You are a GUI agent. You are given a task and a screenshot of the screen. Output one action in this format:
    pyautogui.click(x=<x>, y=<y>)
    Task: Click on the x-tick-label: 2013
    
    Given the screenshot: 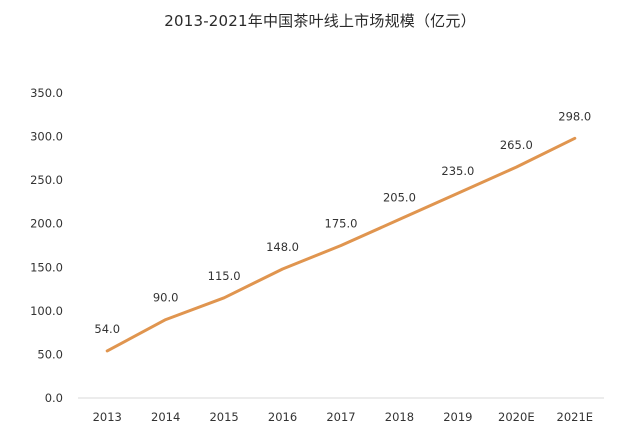 What is the action you would take?
    pyautogui.click(x=107, y=417)
    